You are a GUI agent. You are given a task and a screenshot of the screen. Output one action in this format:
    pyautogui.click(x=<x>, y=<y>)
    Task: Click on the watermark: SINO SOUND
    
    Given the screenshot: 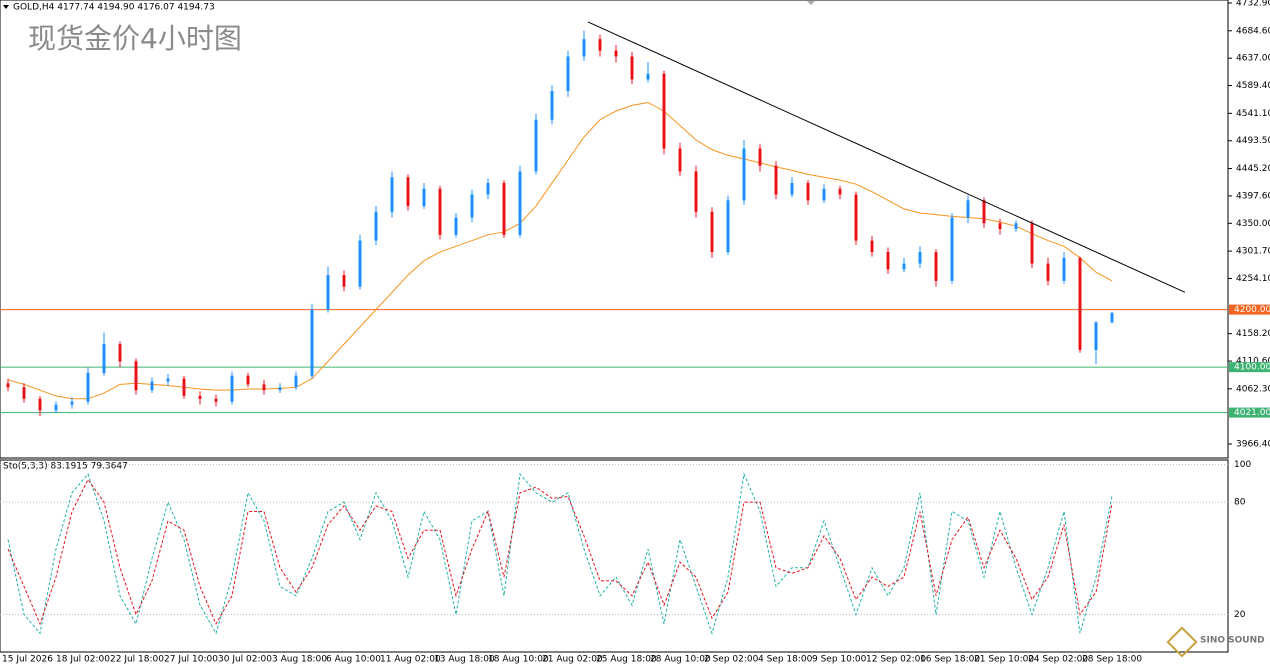 What is the action you would take?
    pyautogui.click(x=1232, y=641)
    